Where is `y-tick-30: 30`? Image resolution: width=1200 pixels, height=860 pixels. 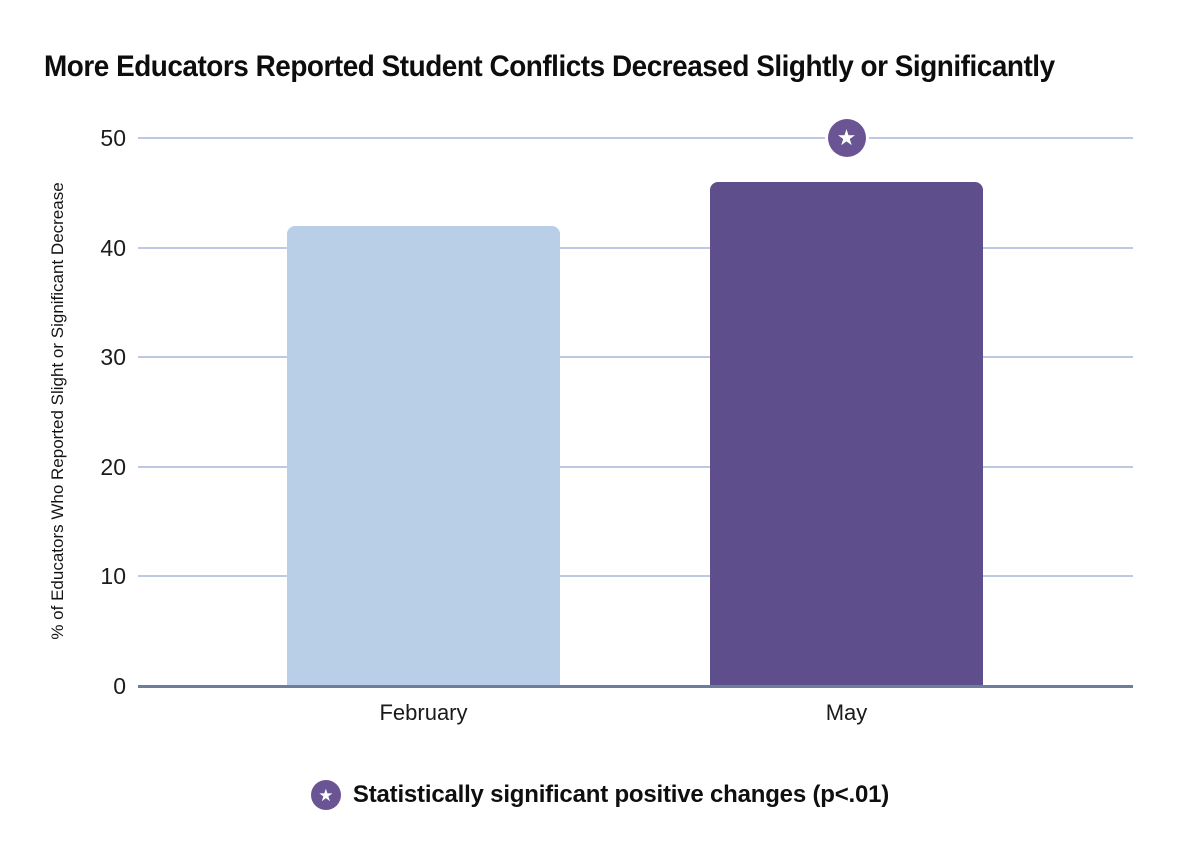 y-tick-30: 30 is located at coordinates (113, 357).